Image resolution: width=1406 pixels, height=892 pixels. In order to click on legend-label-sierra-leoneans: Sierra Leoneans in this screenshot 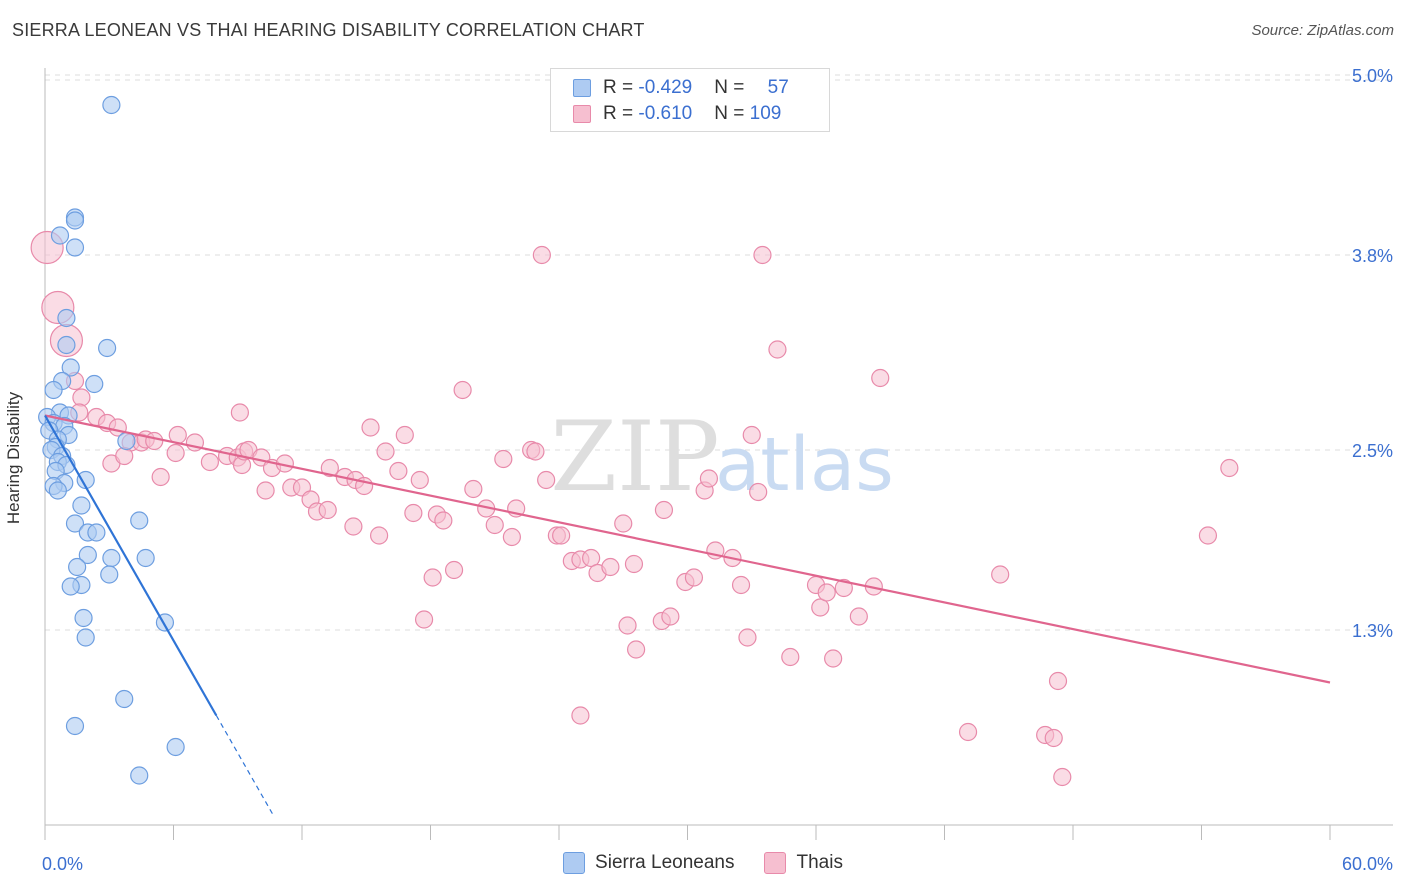, I will do `click(665, 862)`.